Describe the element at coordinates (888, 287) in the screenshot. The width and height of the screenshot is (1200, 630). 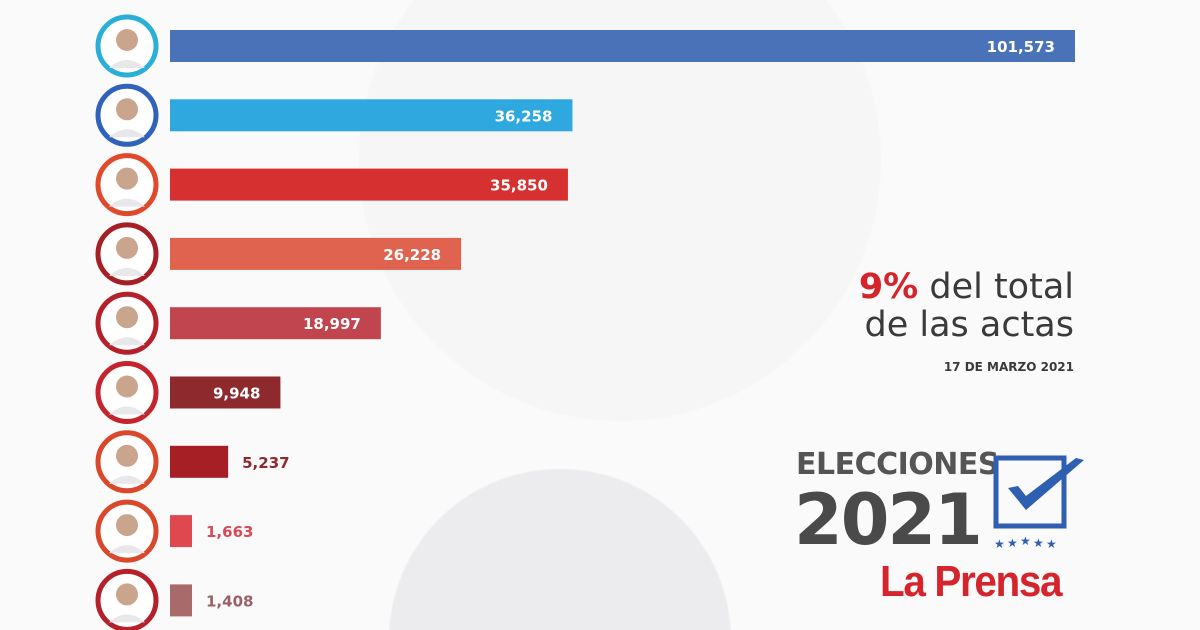
I see `note-percent: 9%` at that location.